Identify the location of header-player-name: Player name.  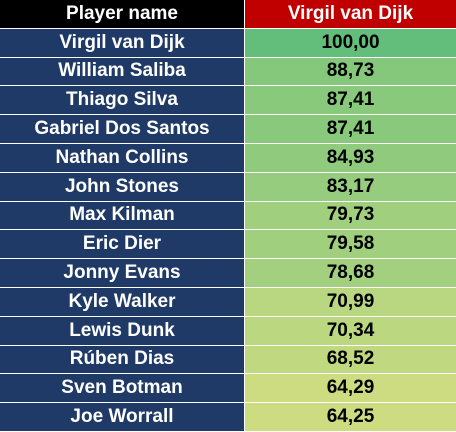
(122, 14).